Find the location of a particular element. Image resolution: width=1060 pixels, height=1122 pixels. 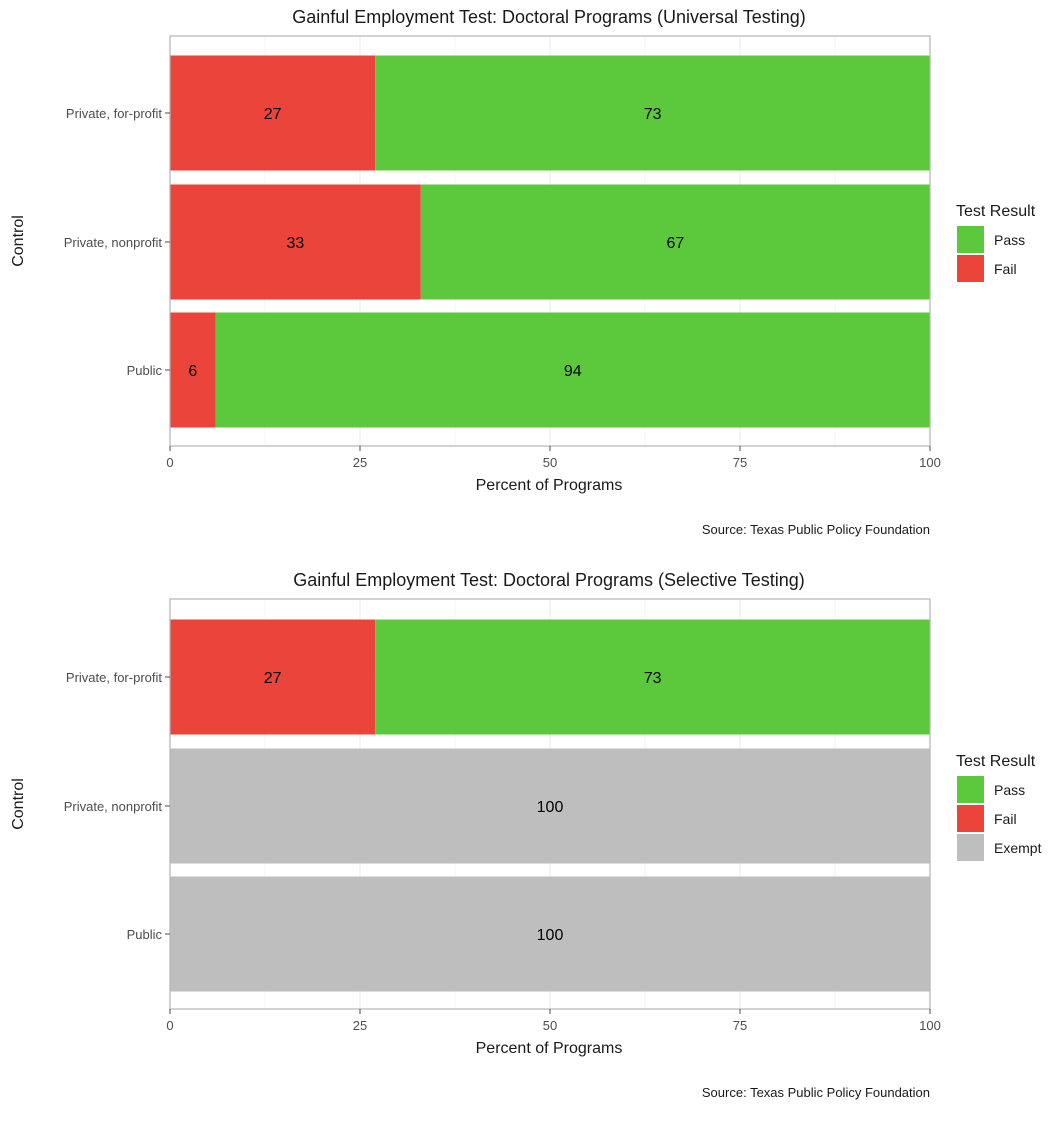

data-label: 6 is located at coordinates (192, 371).